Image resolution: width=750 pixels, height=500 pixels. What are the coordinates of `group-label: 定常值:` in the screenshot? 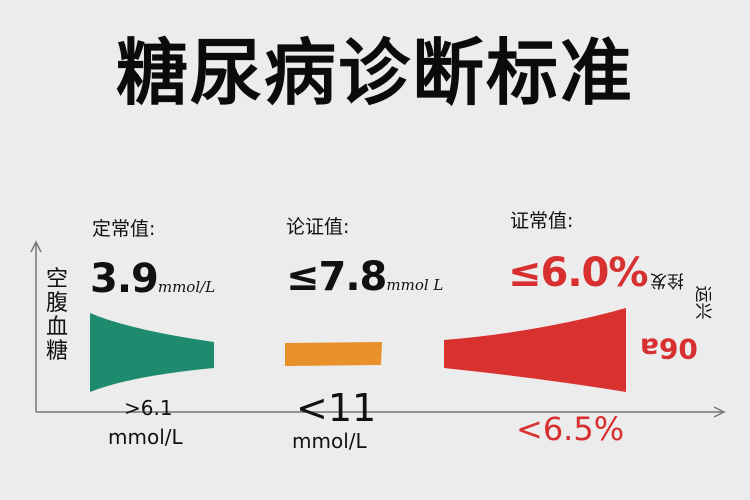 It's located at (124, 229).